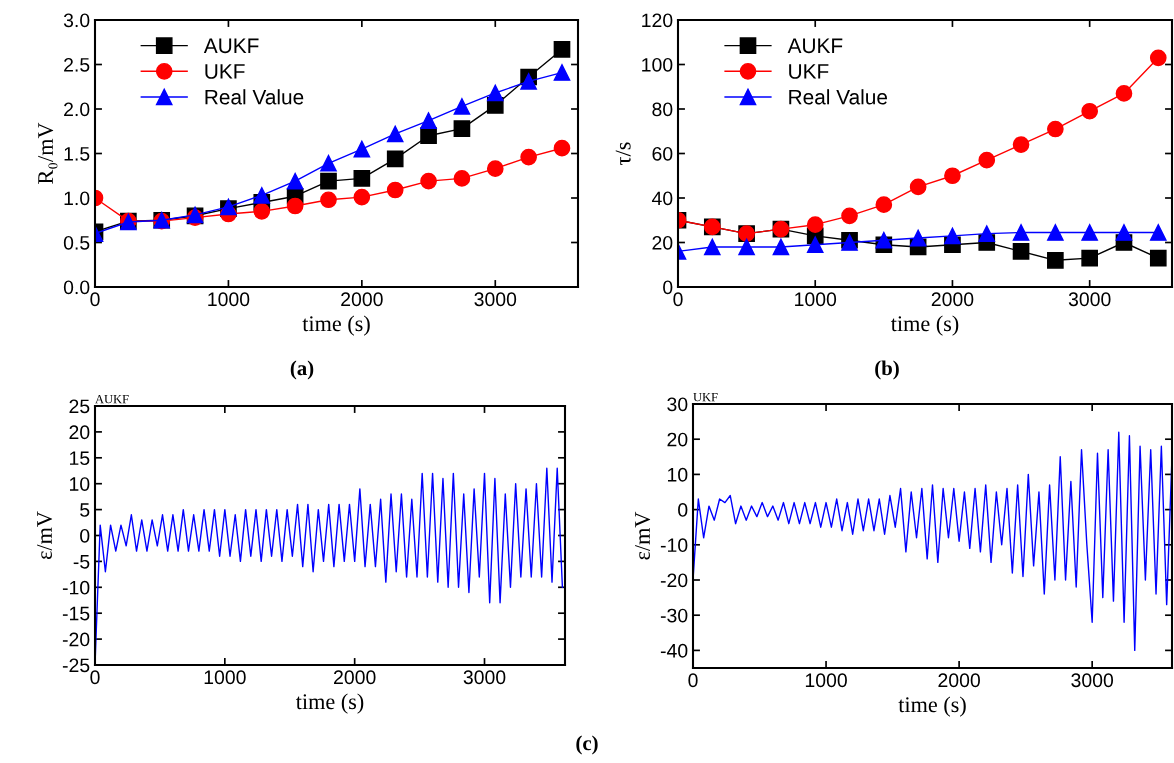 Image resolution: width=1174 pixels, height=763 pixels. What do you see at coordinates (662, 109) in the screenshot?
I see `y-tick-label: 80` at bounding box center [662, 109].